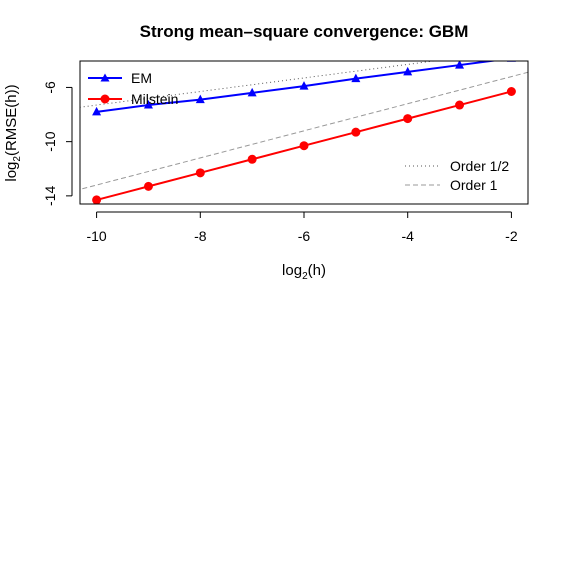 The image size is (569, 568). I want to click on x-tick-label: -2, so click(511, 236).